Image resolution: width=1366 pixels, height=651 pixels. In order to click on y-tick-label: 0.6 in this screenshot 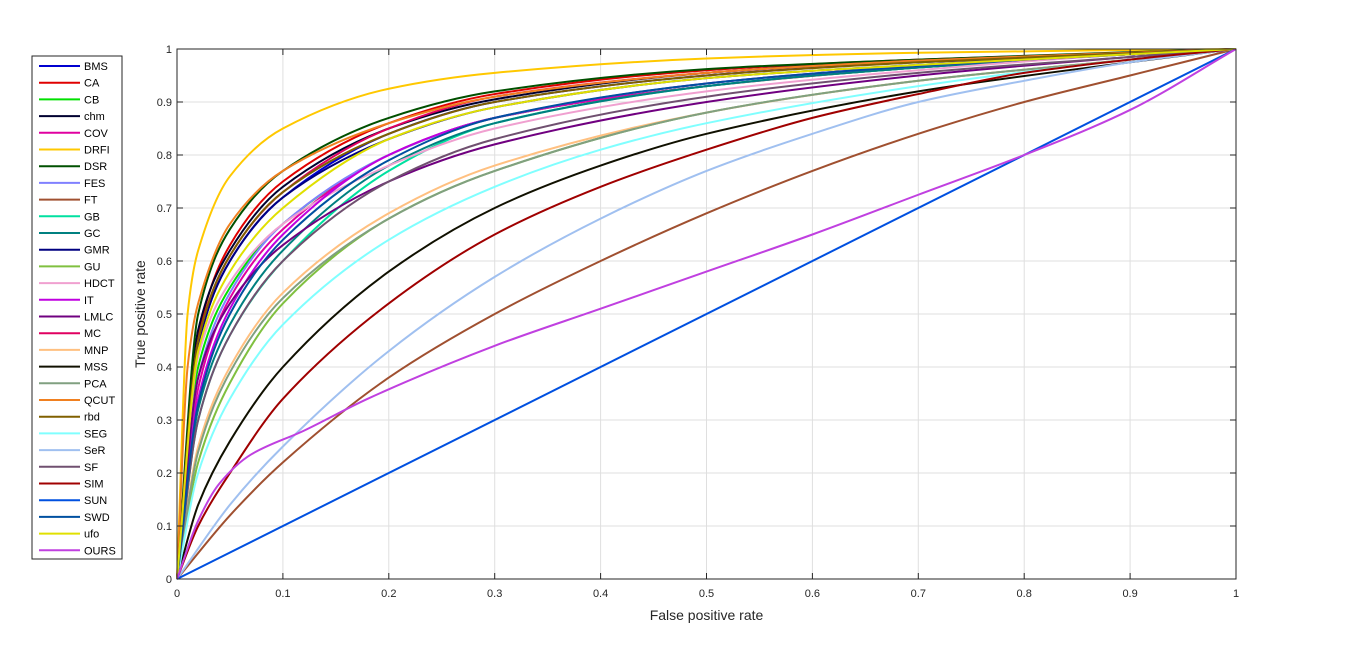, I will do `click(164, 262)`.